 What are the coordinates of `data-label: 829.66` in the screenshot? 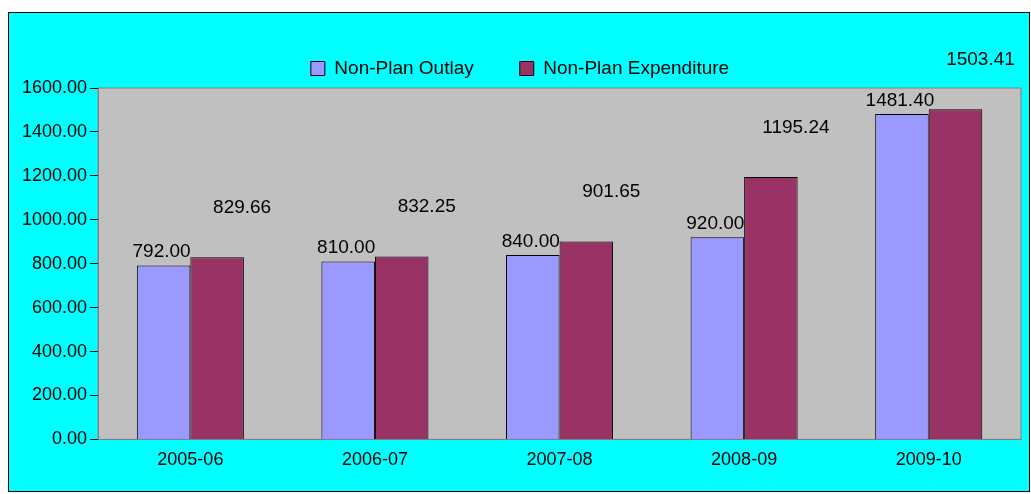 It's located at (242, 206).